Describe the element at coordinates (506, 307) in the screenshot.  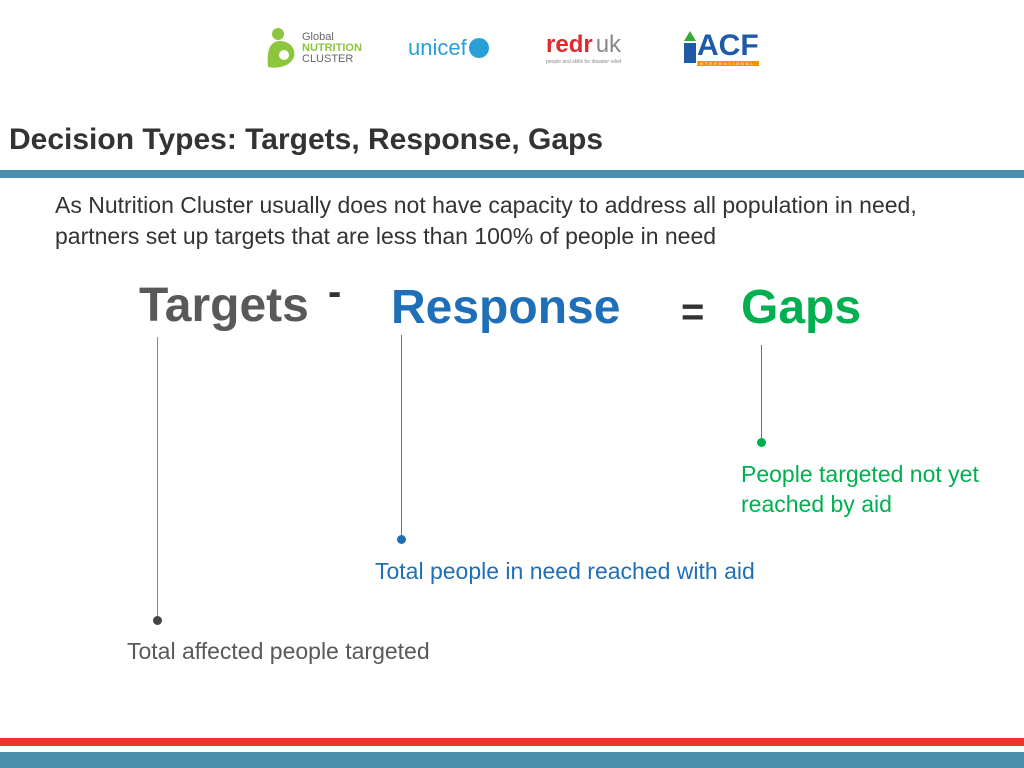
I see `response-term: Response` at that location.